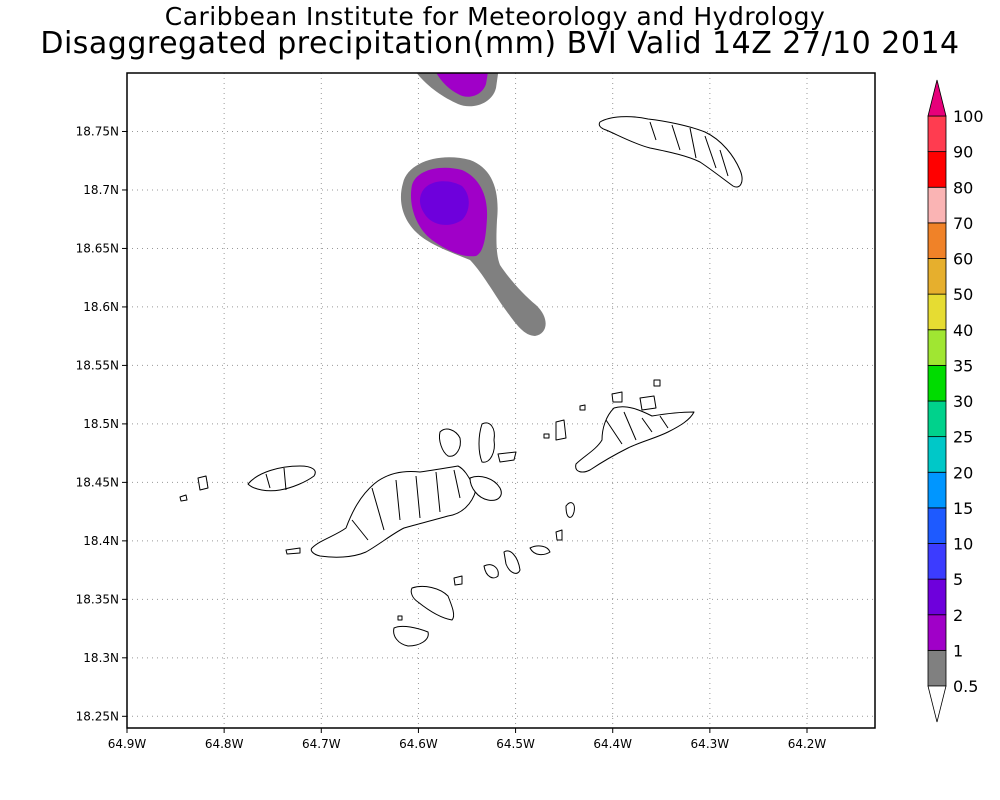  What do you see at coordinates (224, 744) in the screenshot?
I see `lon-tick-label: 64.8W` at bounding box center [224, 744].